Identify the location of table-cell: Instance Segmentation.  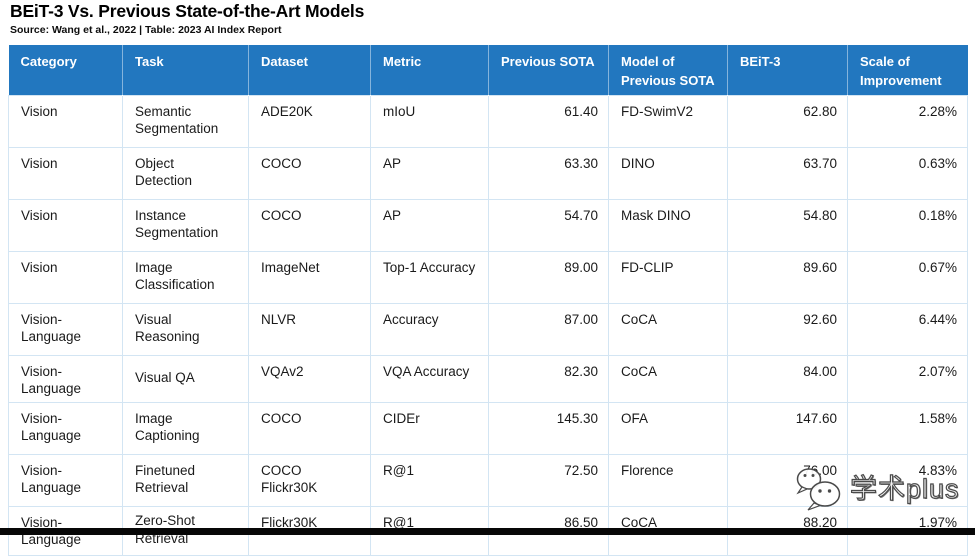
(185, 225).